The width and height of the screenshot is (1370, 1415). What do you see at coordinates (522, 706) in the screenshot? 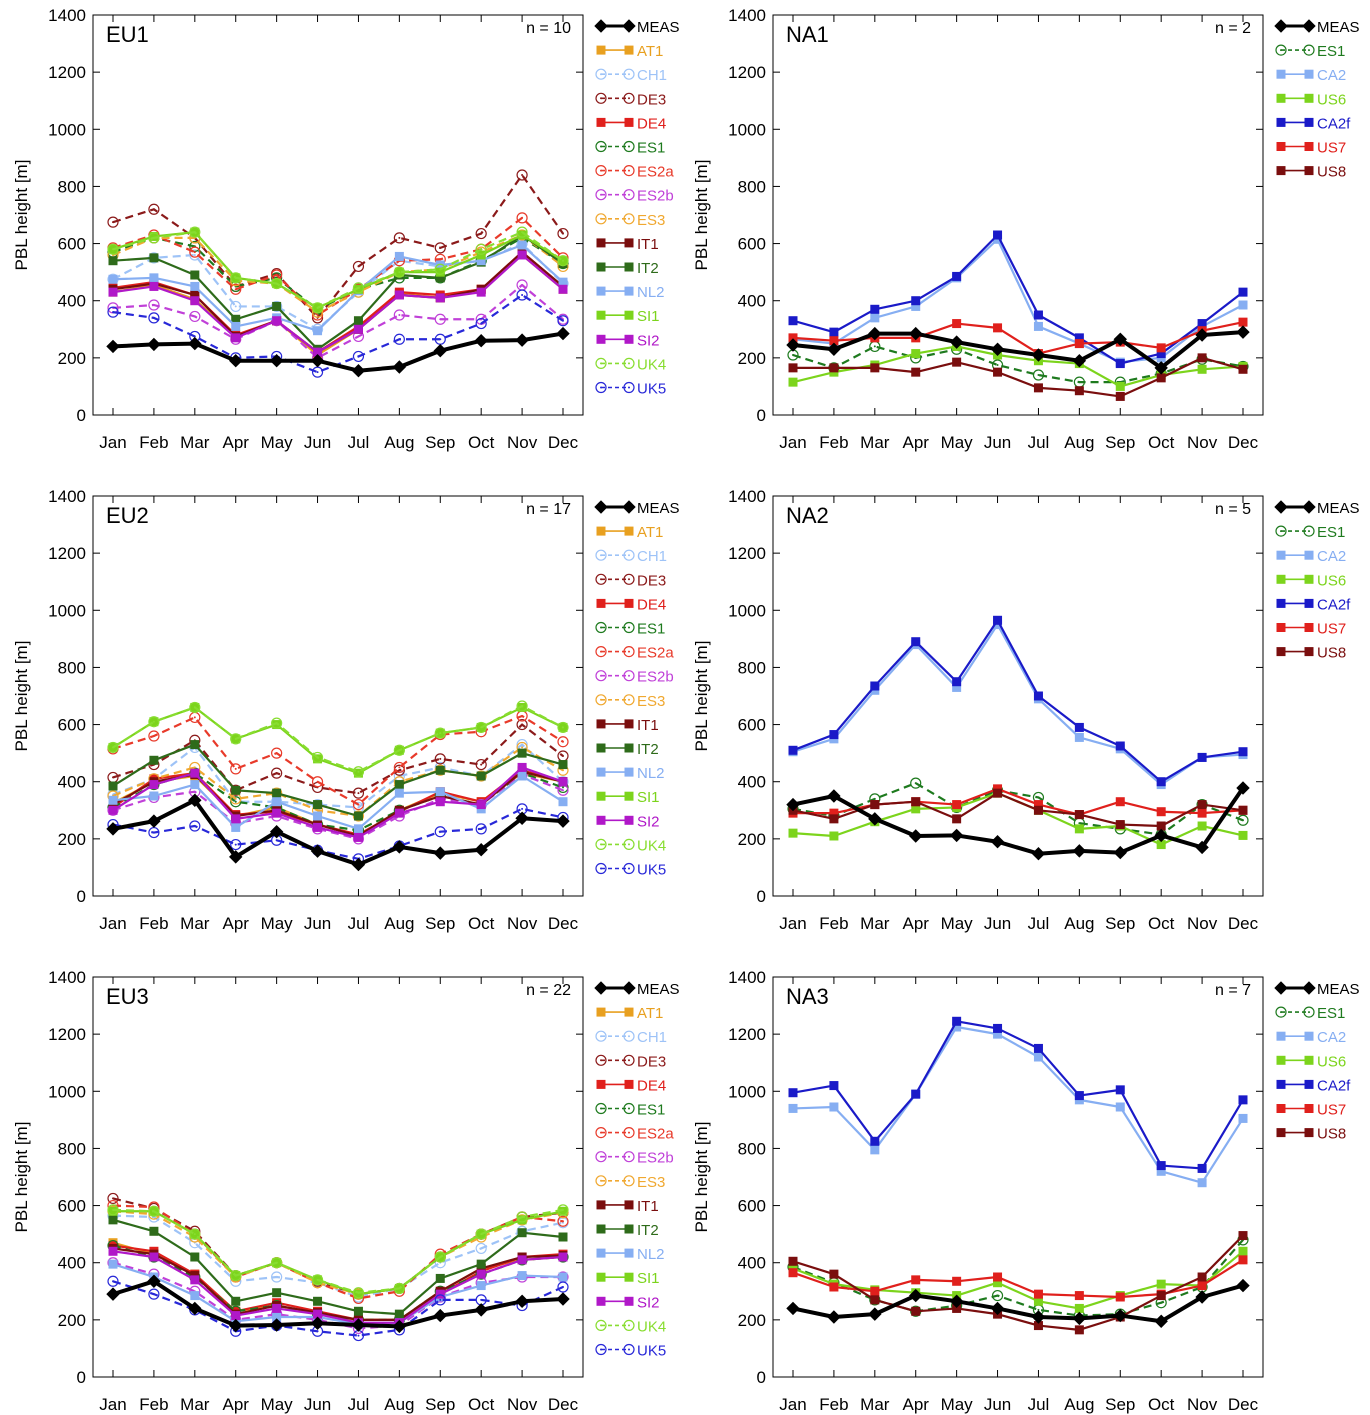
I see `point-uk4` at bounding box center [522, 706].